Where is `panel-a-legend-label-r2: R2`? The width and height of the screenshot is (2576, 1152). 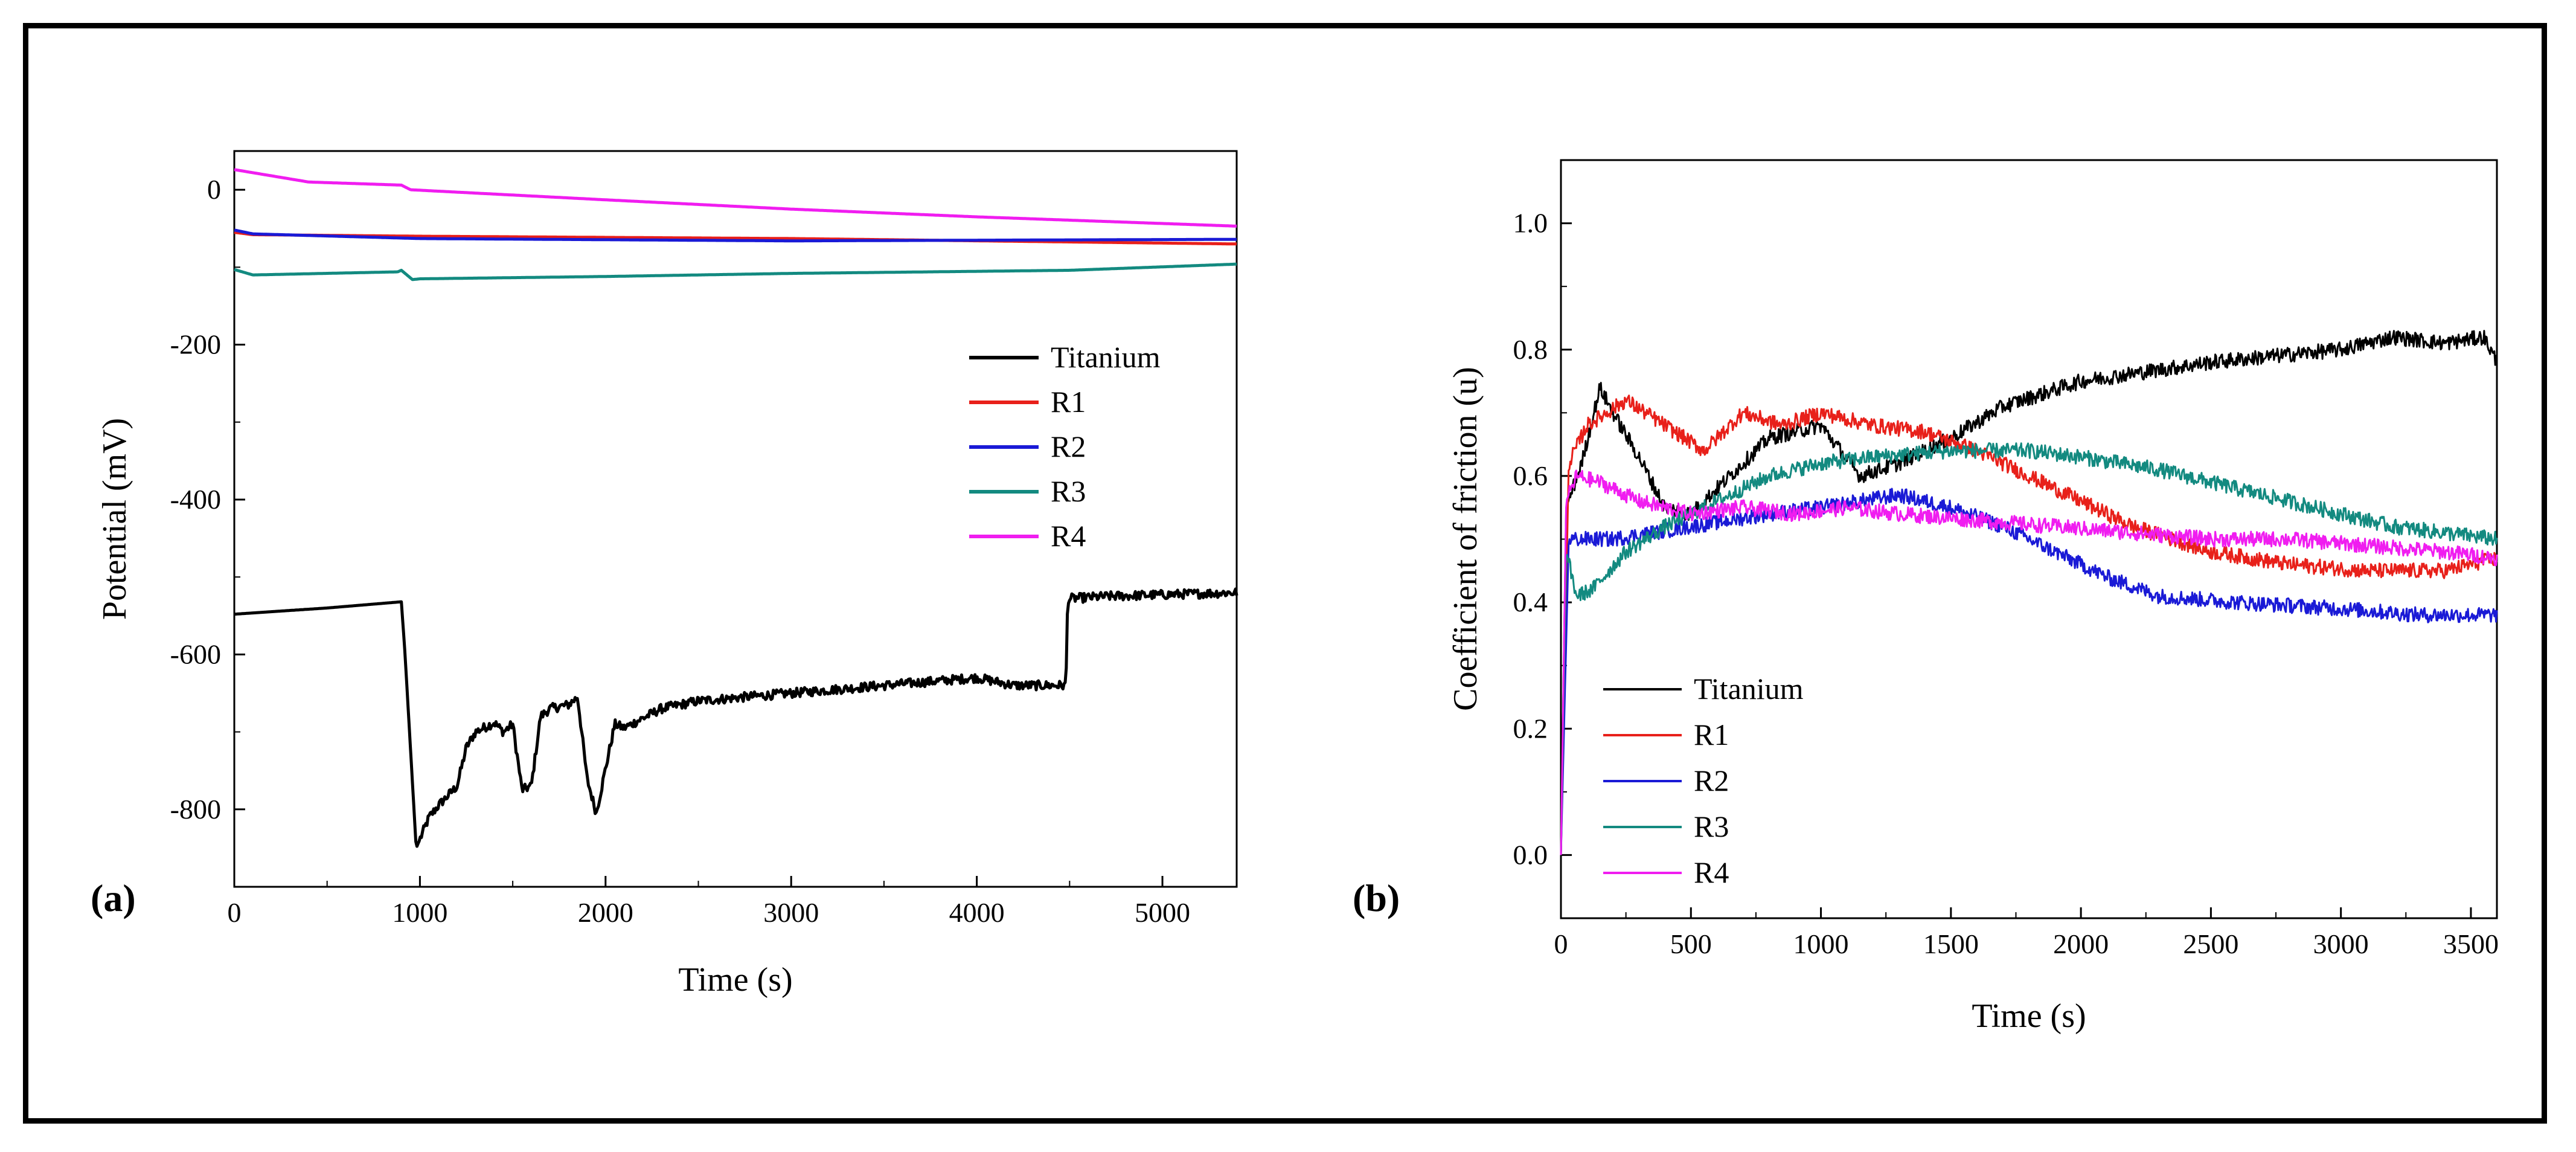
panel-a-legend-label-r2: R2 is located at coordinates (1068, 446).